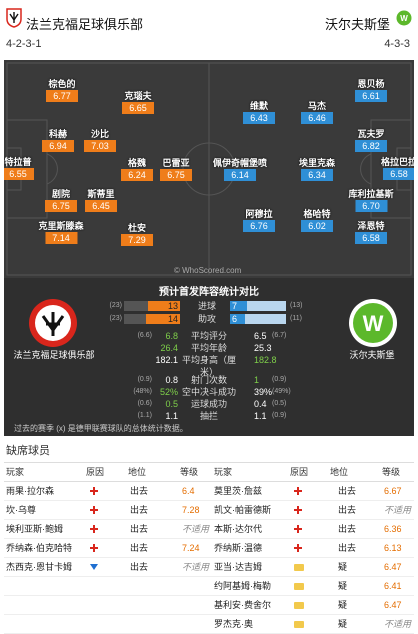 The height and width of the screenshot is (634, 418). I want to click on home-absent-player: 雨果·拉尔森, so click(30, 491).